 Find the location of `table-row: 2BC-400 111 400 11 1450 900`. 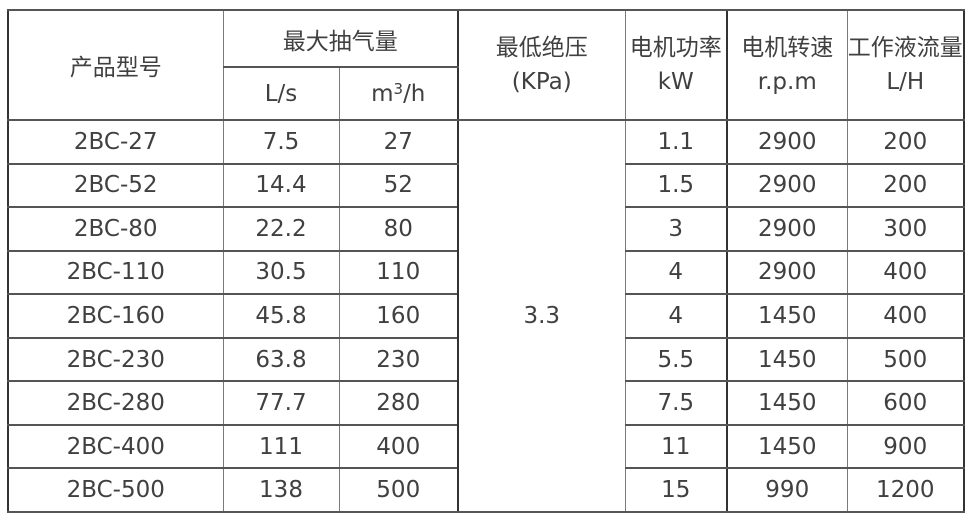

table-row: 2BC-400 111 400 11 1450 900 is located at coordinates (486, 446).